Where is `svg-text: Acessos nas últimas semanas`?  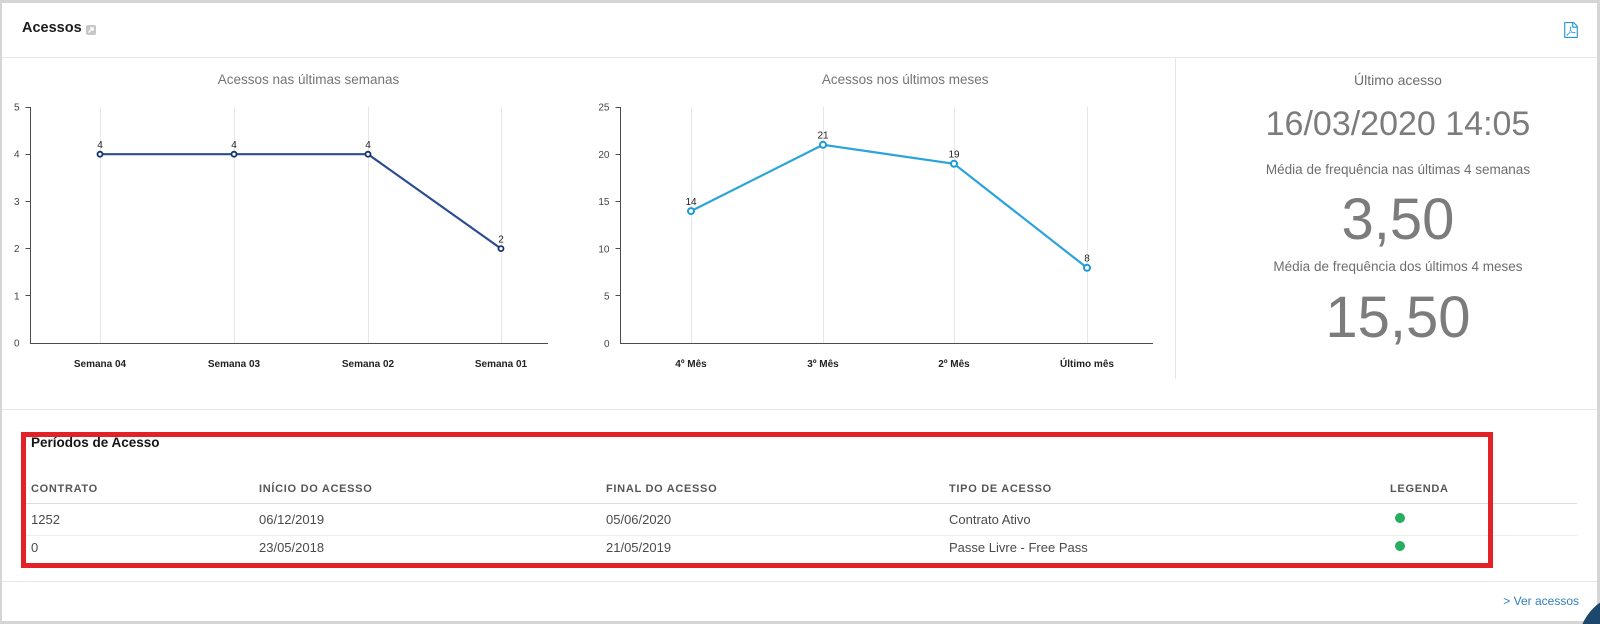
svg-text: Acessos nas últimas semanas is located at coordinates (309, 79).